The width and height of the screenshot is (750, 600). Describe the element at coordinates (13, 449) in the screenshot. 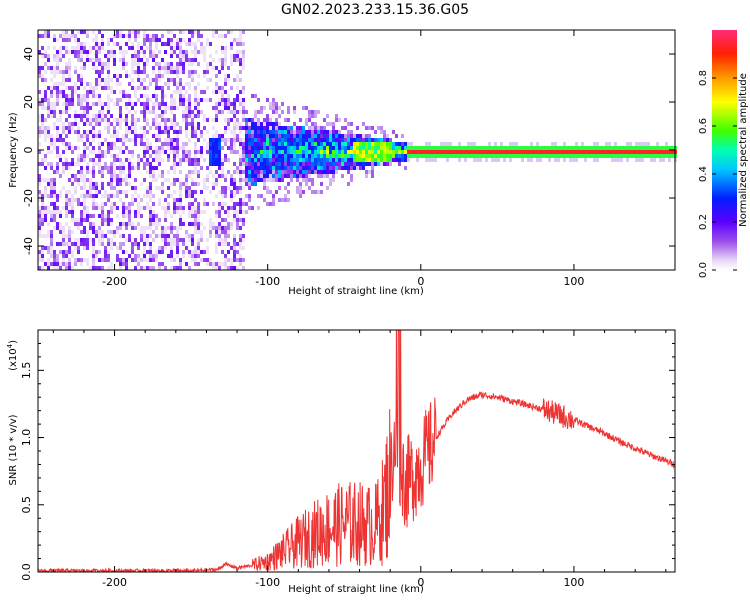

I see `snr-ylabel: SNR (10 * v/v)` at that location.